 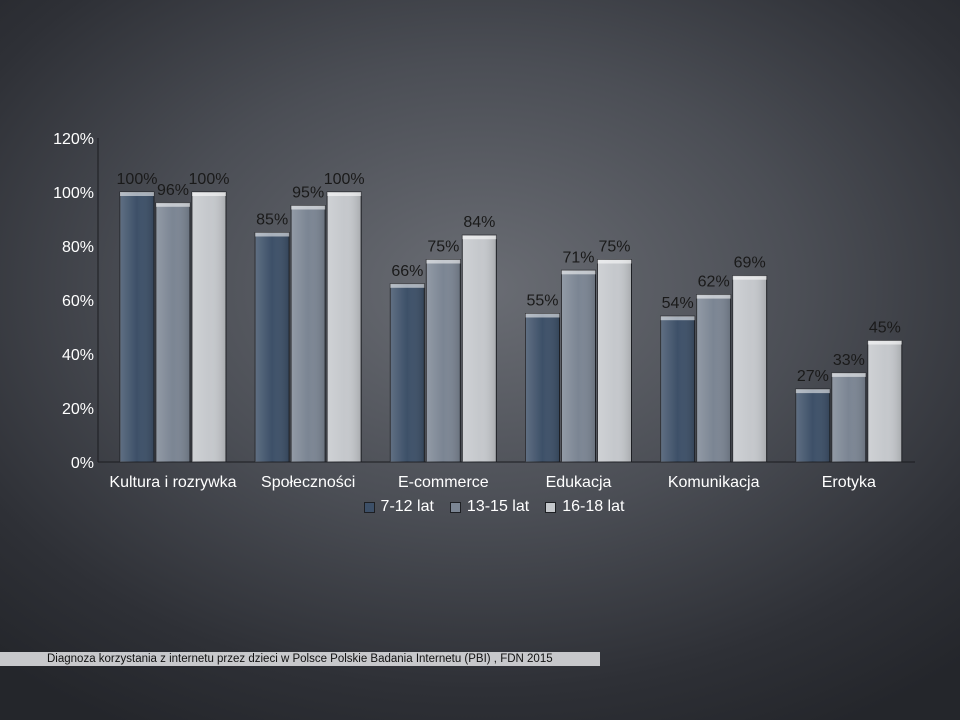 What do you see at coordinates (78, 301) in the screenshot?
I see `y-tick-label: 60%` at bounding box center [78, 301].